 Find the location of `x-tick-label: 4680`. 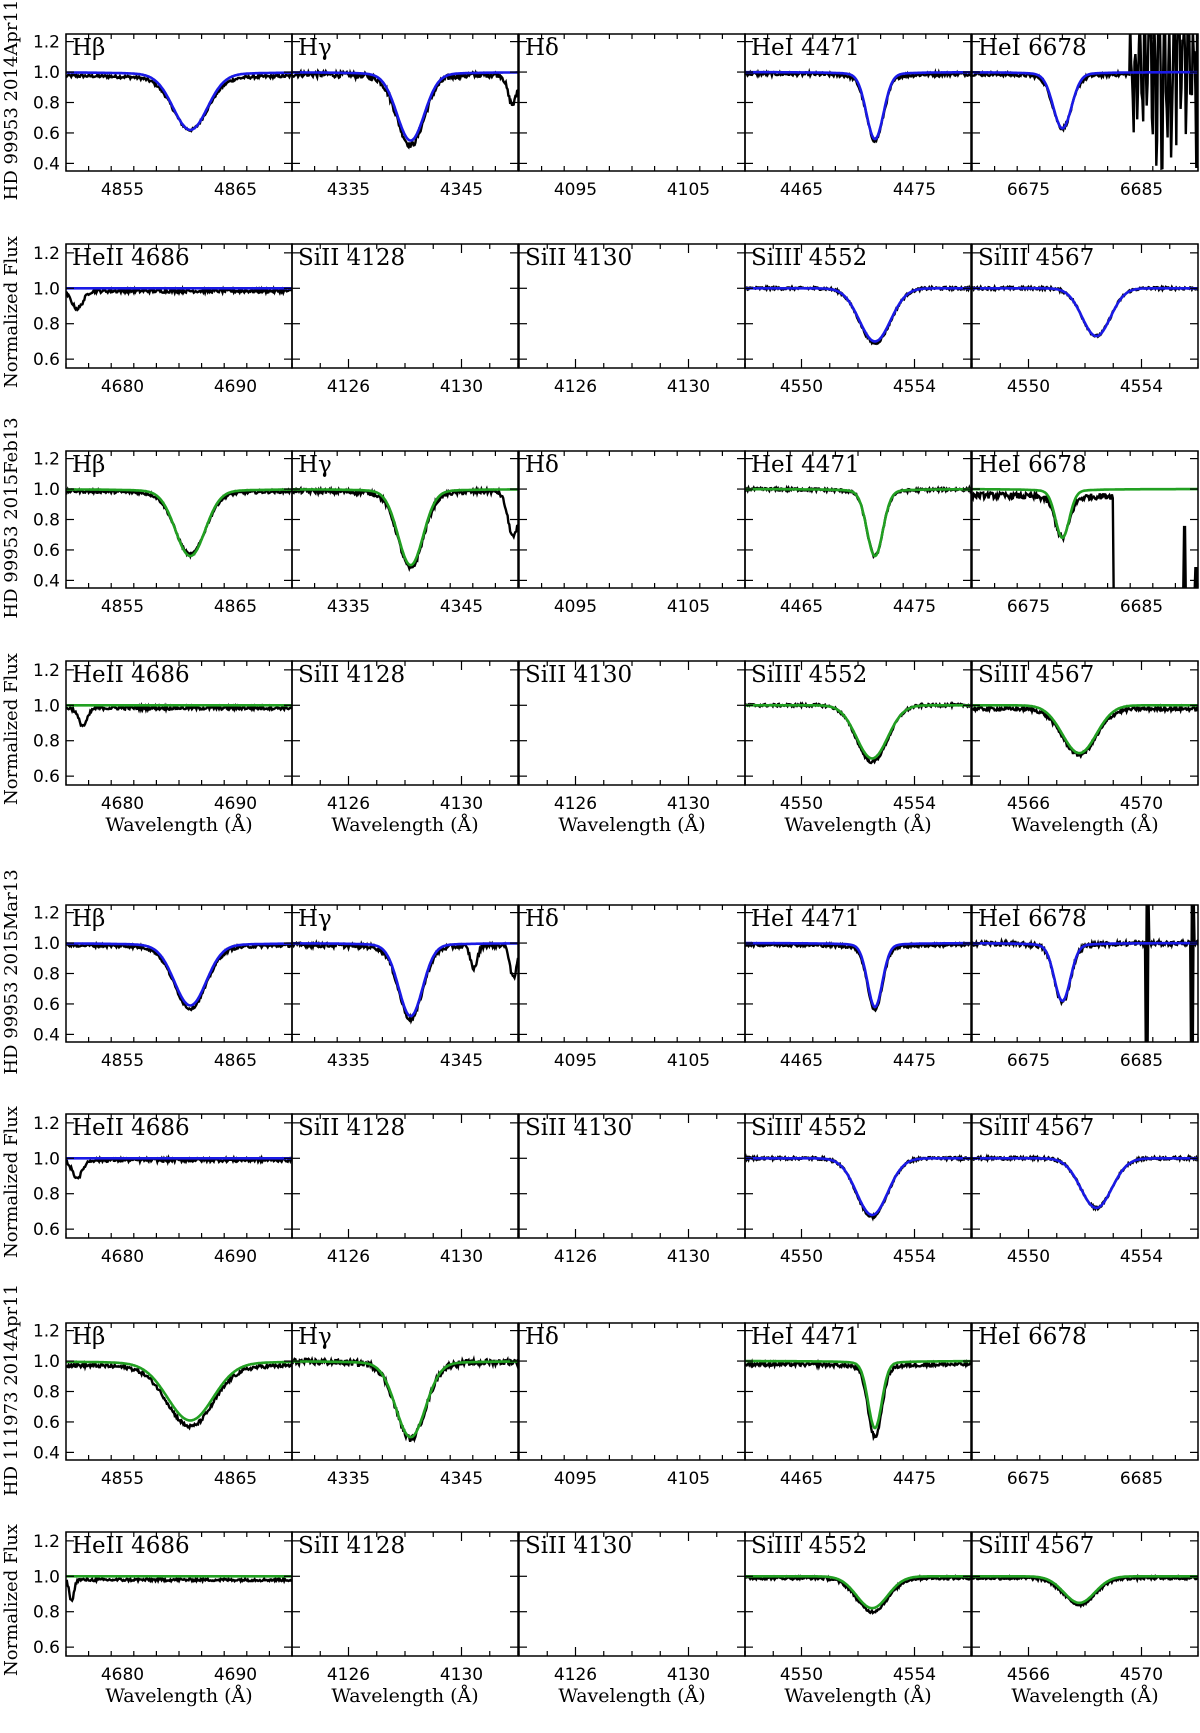

x-tick-label: 4680 is located at coordinates (122, 387).